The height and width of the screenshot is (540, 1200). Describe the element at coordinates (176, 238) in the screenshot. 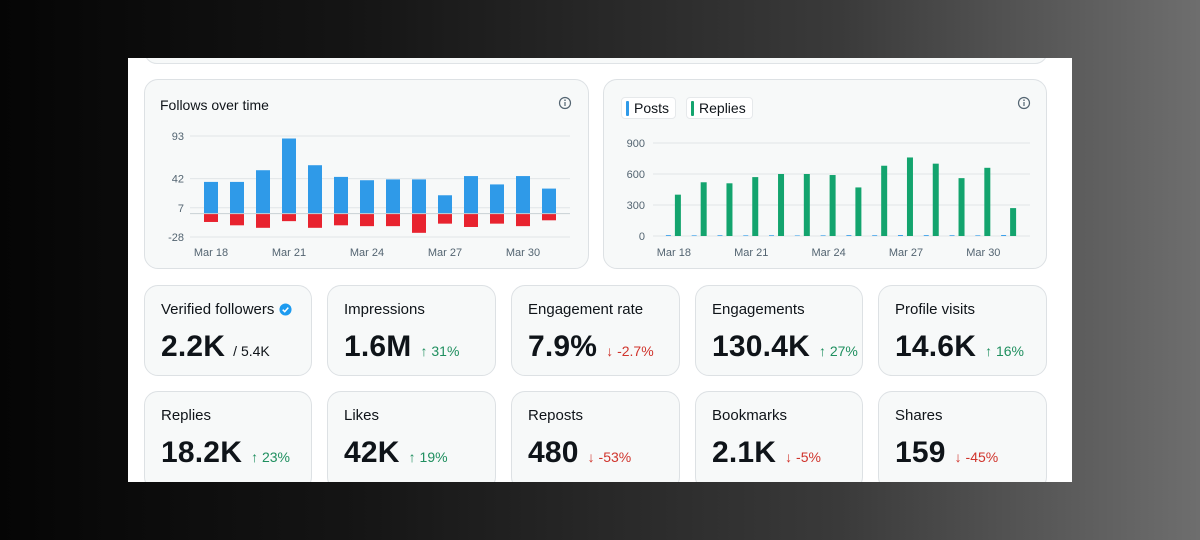

I see `y-tick-label: -28` at that location.